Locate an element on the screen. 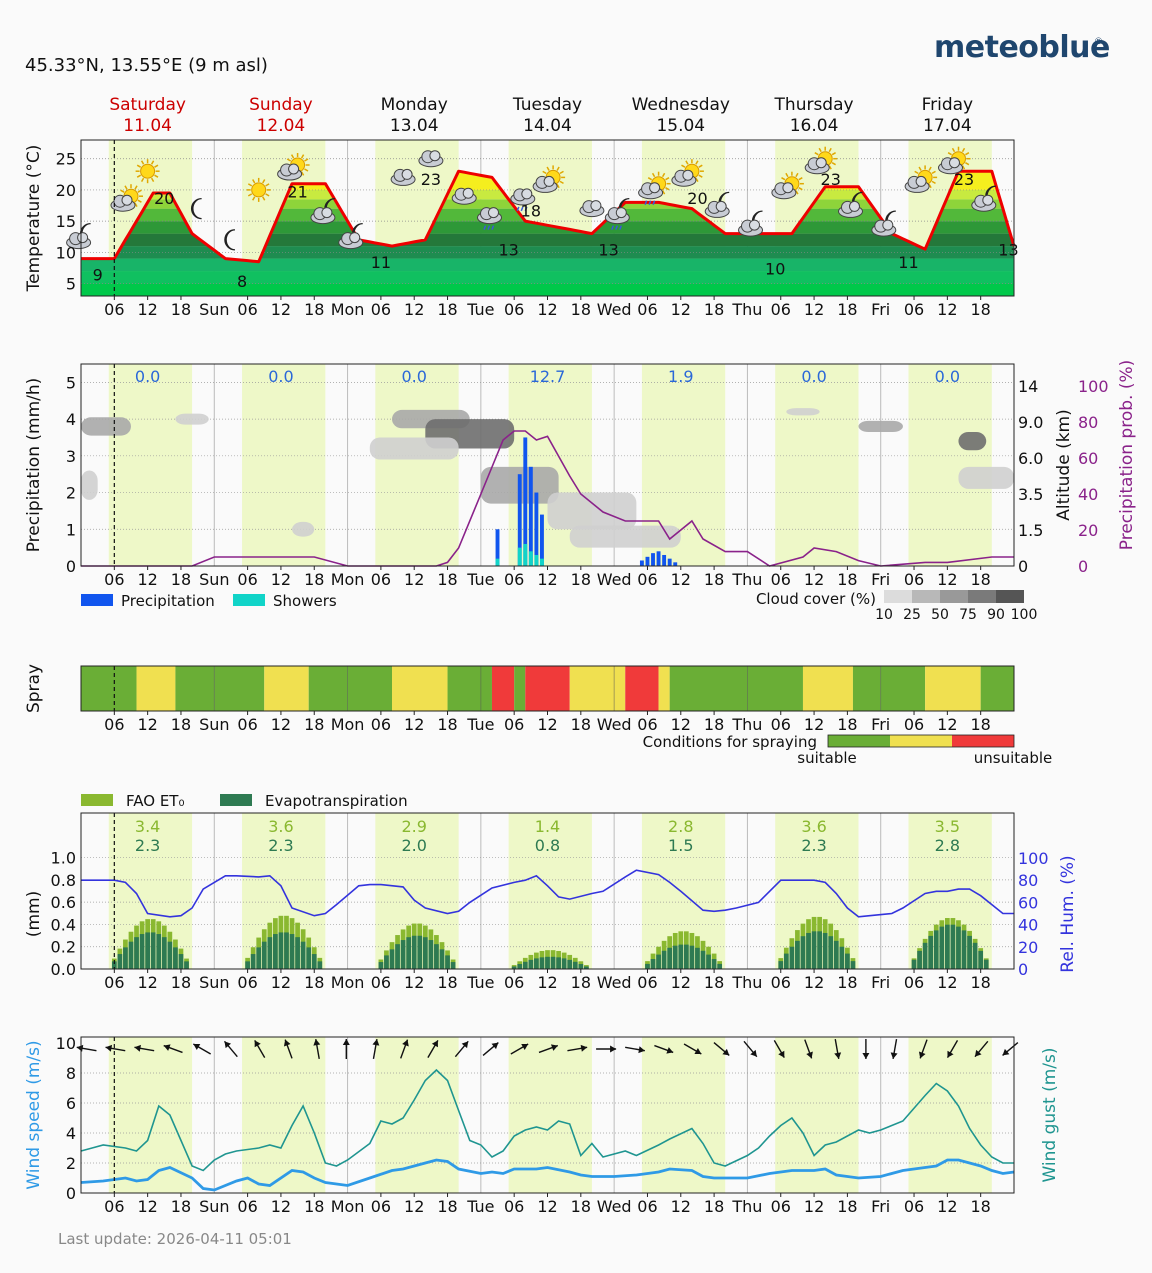  x-day-tick-label: Fri is located at coordinates (880, 309).